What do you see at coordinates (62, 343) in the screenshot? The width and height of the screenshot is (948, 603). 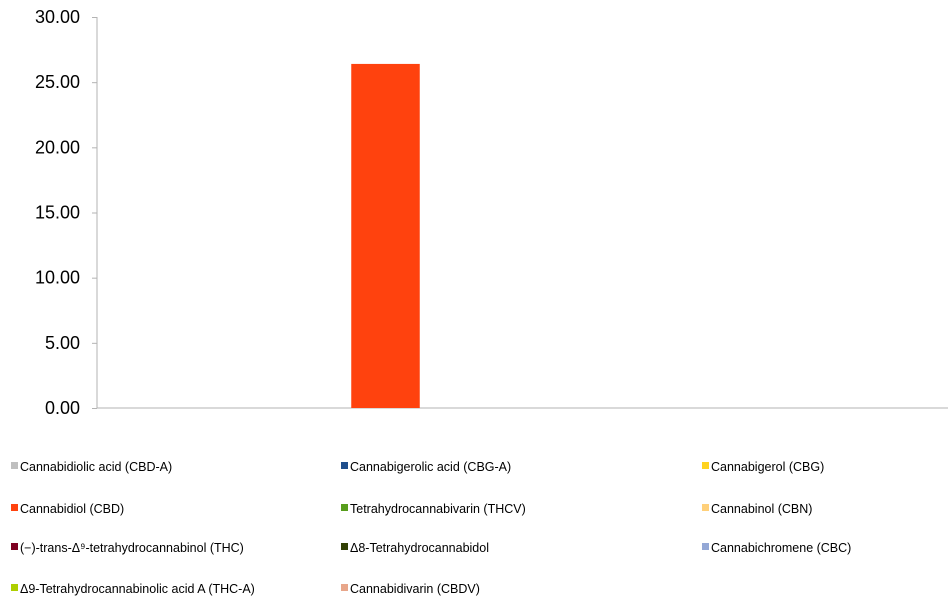 I see `y-tick-label: 5.00` at bounding box center [62, 343].